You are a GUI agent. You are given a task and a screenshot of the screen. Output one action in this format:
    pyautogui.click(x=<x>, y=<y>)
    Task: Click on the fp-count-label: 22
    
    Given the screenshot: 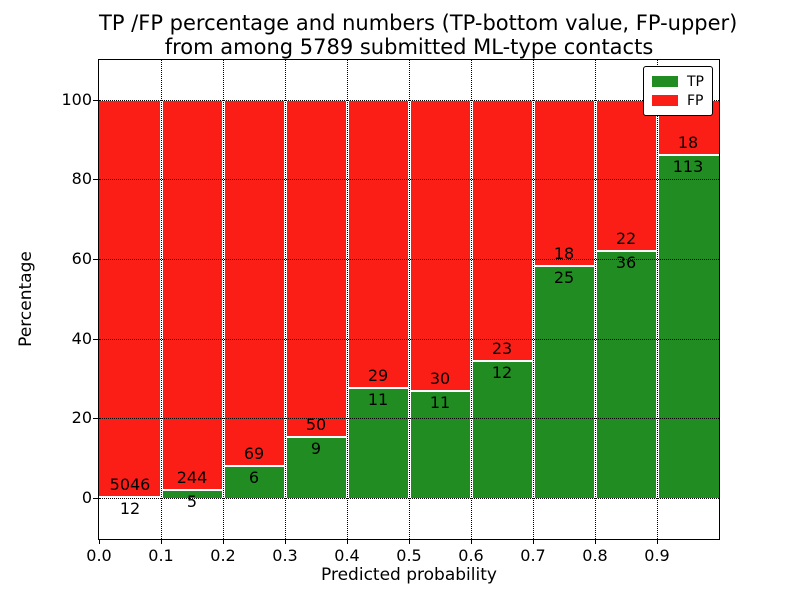 What is the action you would take?
    pyautogui.click(x=626, y=238)
    